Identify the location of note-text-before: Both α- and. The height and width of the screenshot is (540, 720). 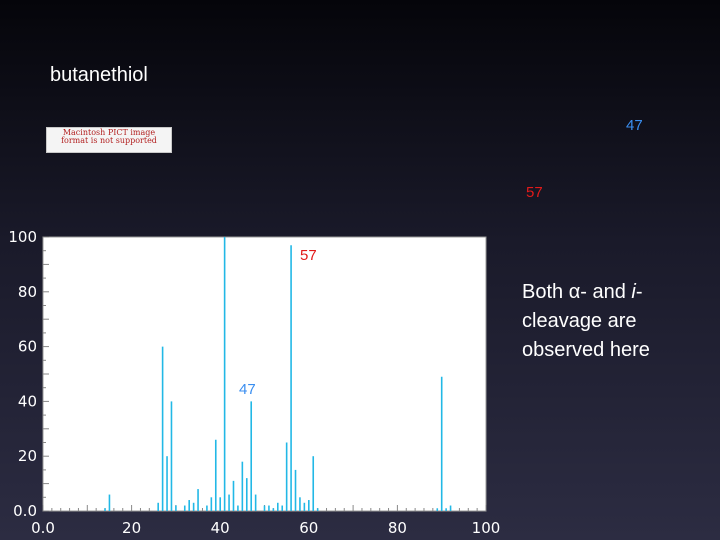
(577, 292).